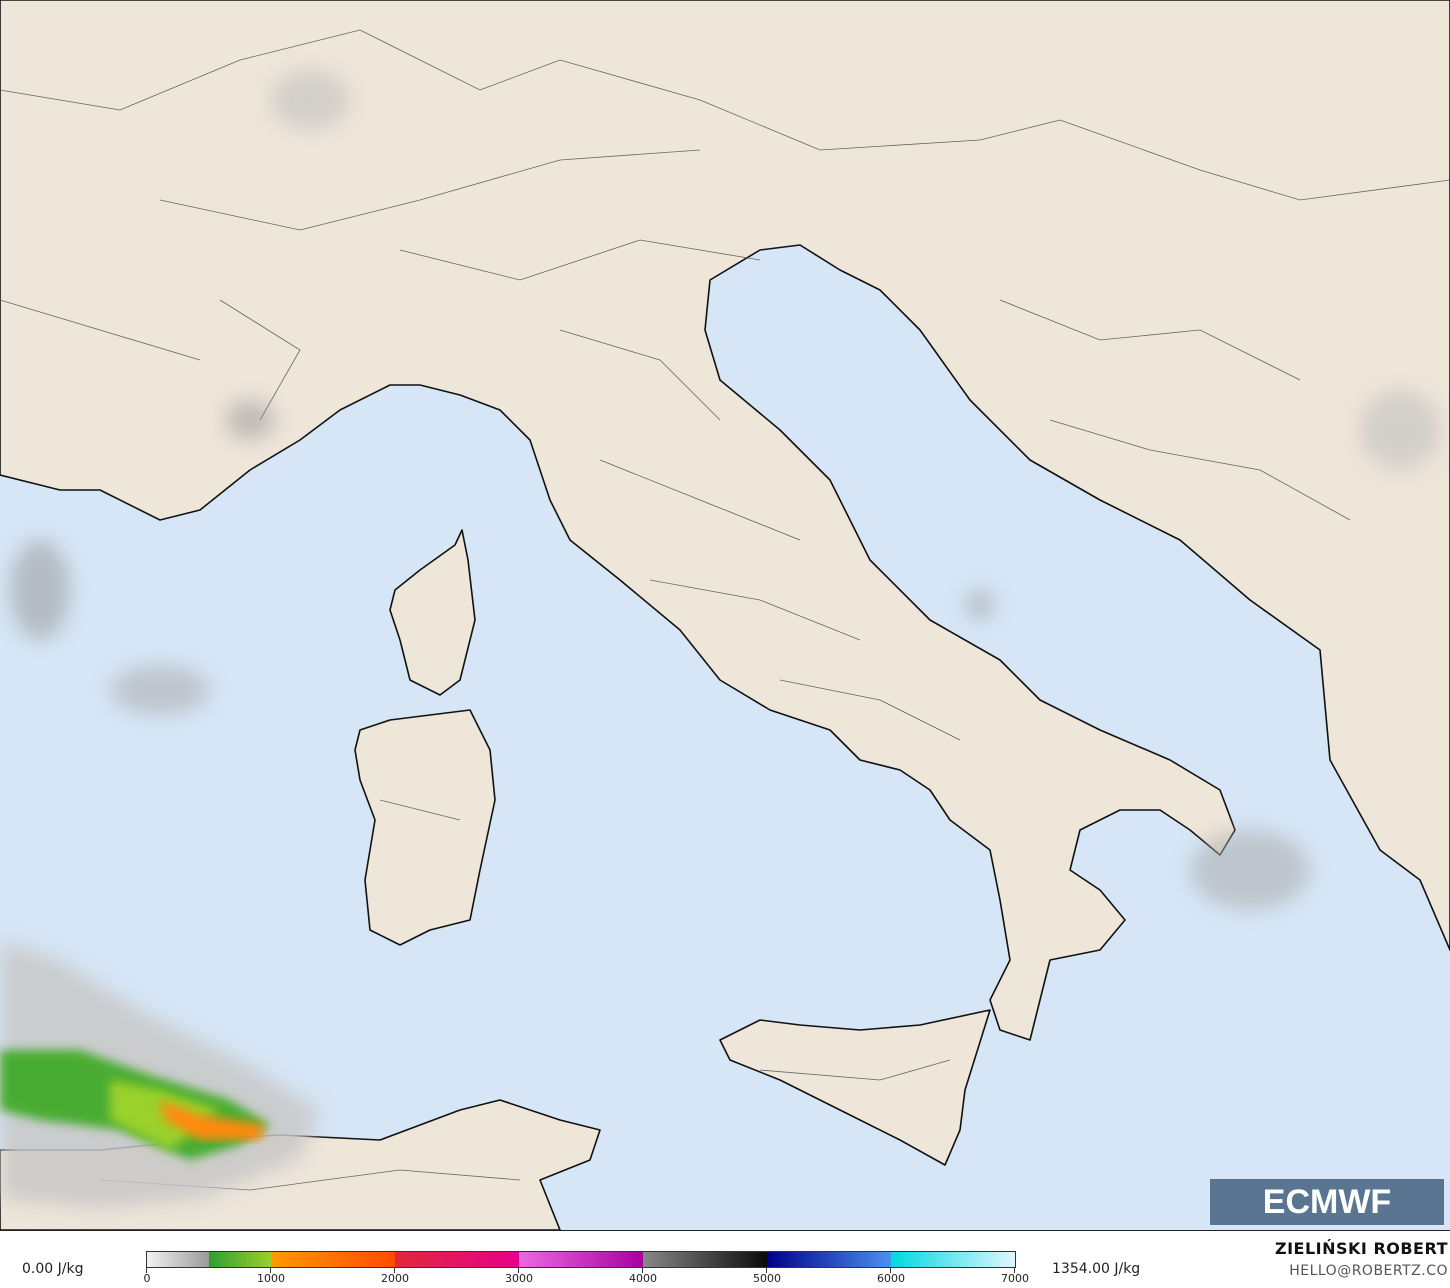 The height and width of the screenshot is (1288, 1450). What do you see at coordinates (1015, 1278) in the screenshot?
I see `colorbar-tick-label: 7000` at bounding box center [1015, 1278].